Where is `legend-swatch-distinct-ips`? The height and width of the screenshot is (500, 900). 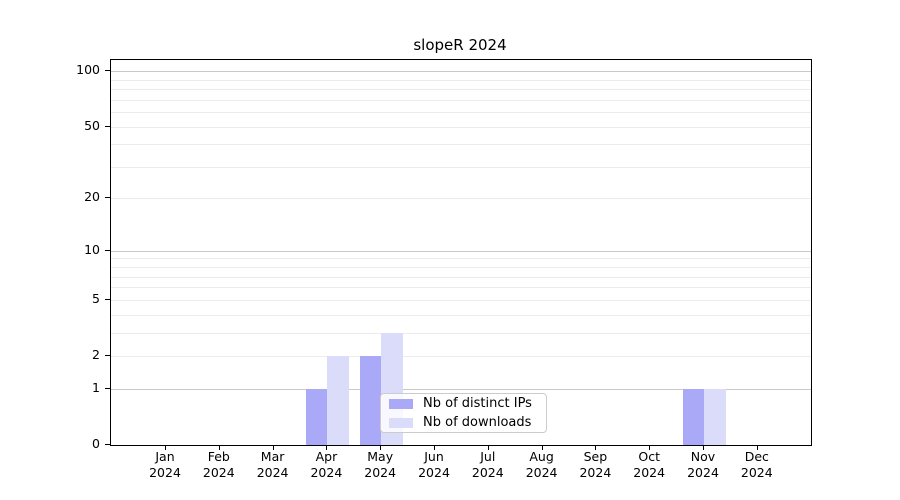 legend-swatch-distinct-ips is located at coordinates (401, 403).